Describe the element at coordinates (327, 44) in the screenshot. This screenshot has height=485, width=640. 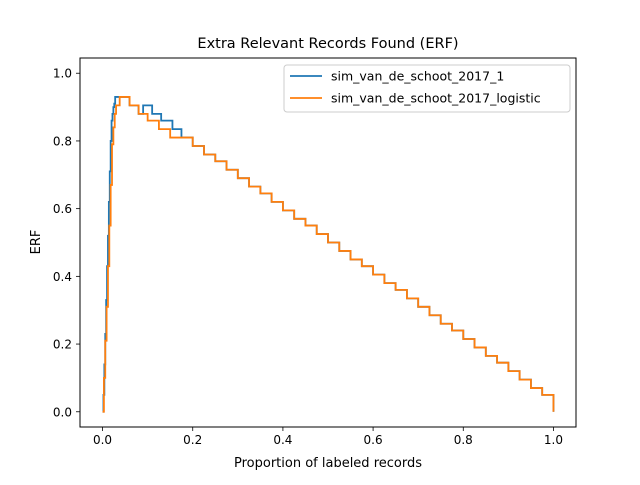
I see `chart-title: Extra Relevant Records Found (ERF)` at that location.